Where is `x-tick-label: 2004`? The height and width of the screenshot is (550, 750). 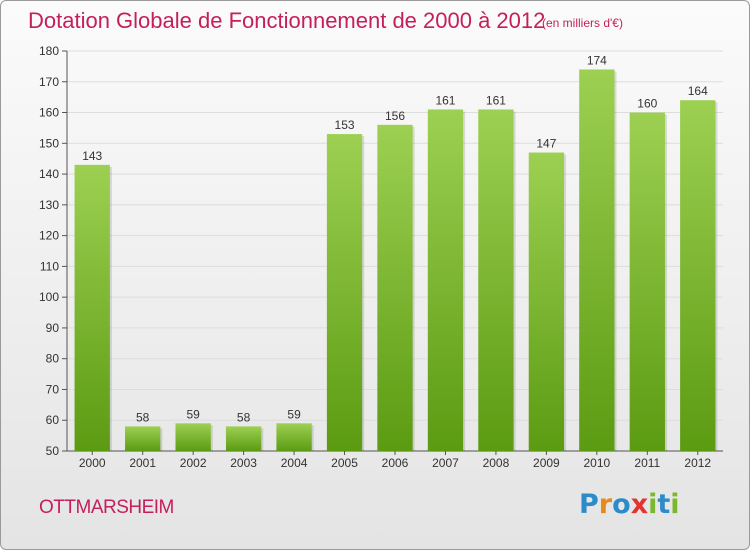 x-tick-label: 2004 is located at coordinates (294, 463).